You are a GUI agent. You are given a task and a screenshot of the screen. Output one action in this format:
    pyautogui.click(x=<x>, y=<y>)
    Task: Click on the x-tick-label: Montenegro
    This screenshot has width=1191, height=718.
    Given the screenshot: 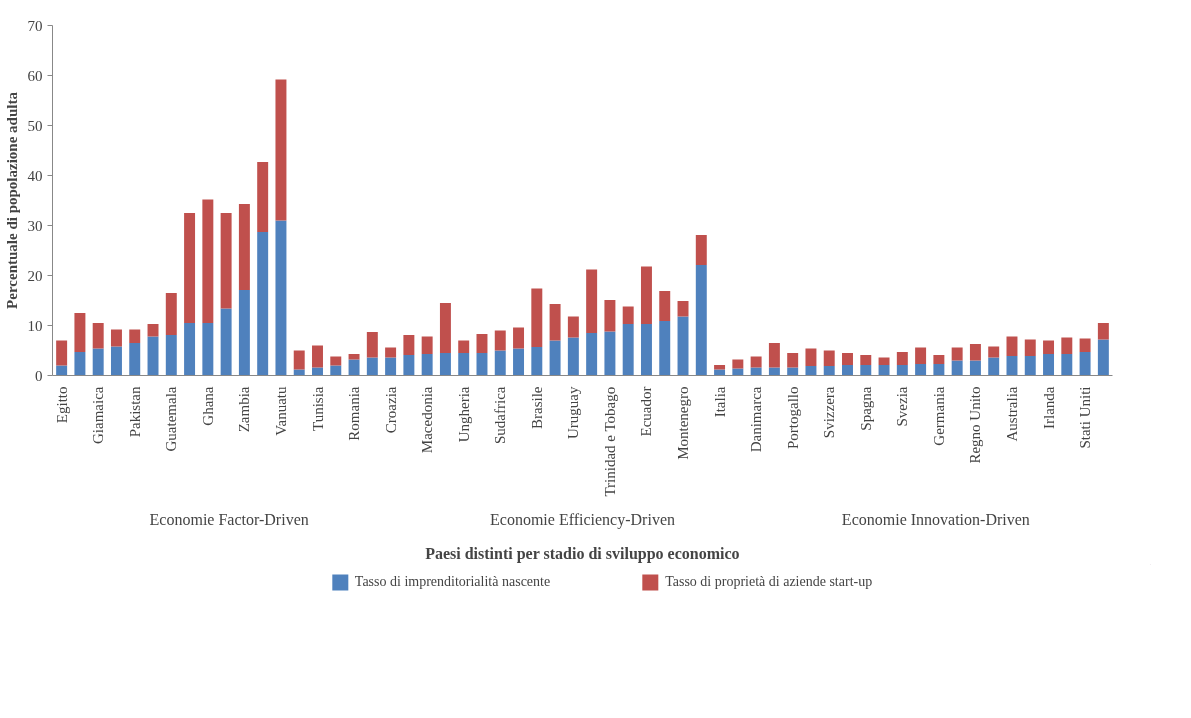 What is the action you would take?
    pyautogui.click(x=683, y=423)
    